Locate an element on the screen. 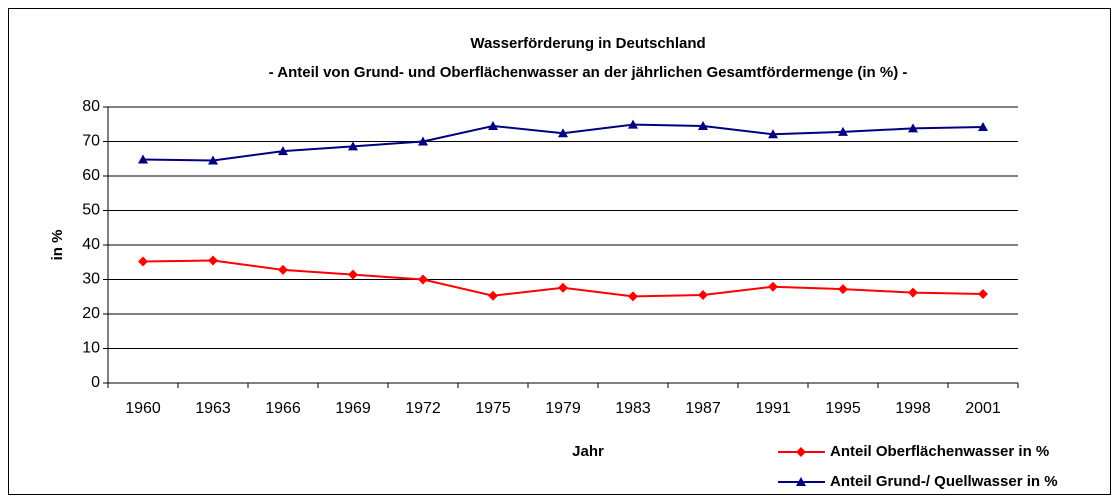 This screenshot has height=503, width=1119. legend-label: Anteil Oberflächenwasser in % is located at coordinates (939, 451).